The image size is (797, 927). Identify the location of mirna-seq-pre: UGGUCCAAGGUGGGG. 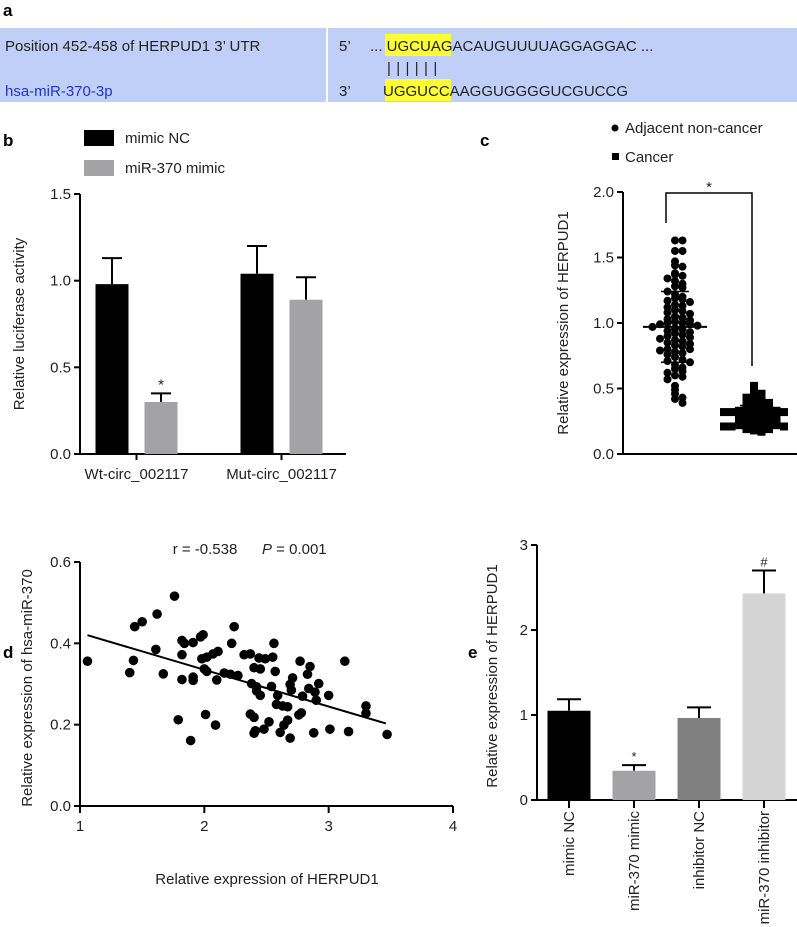
(467, 91).